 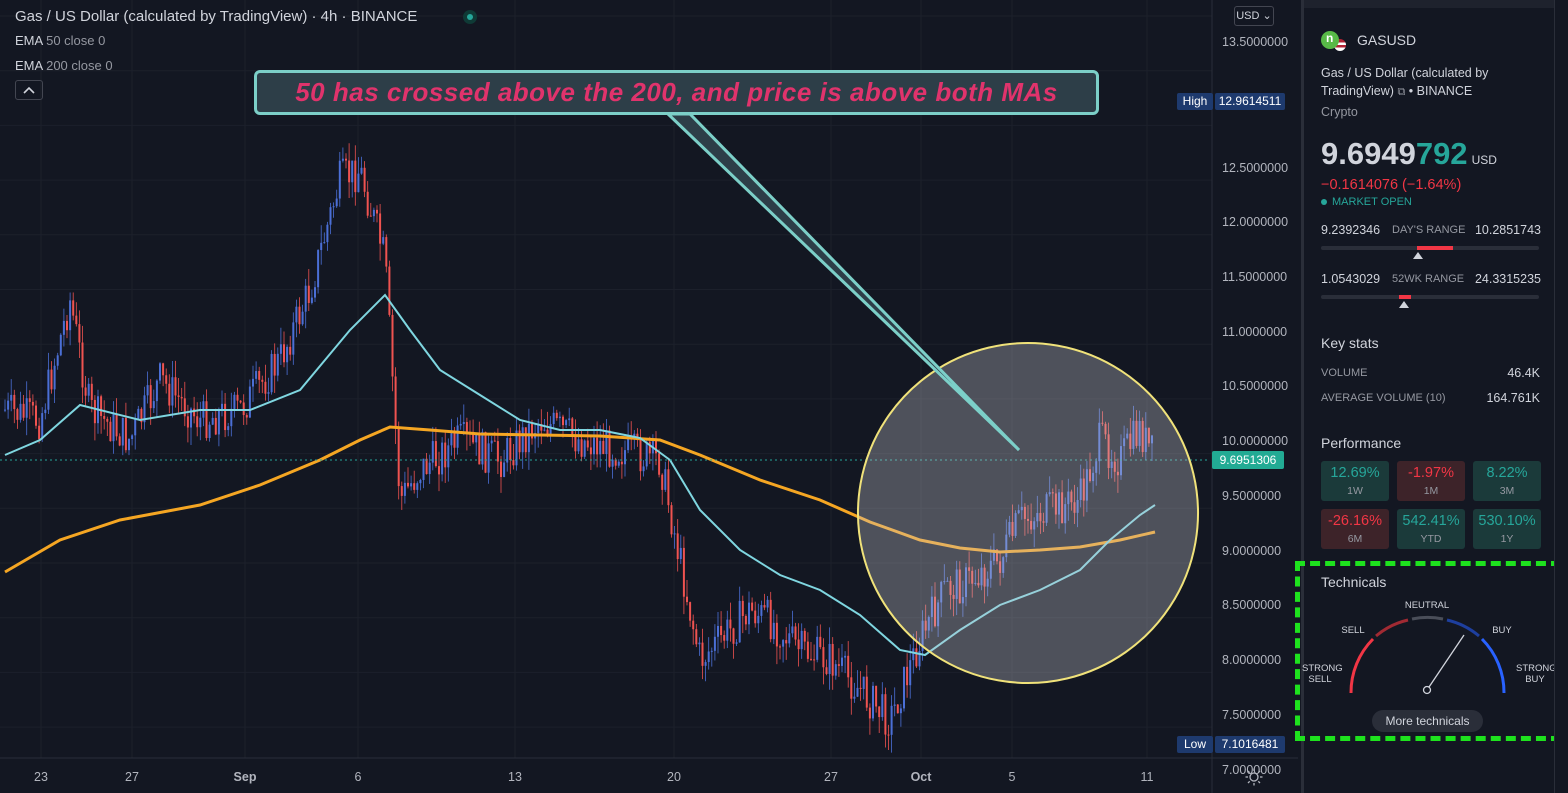 I want to click on wk-range-low: 1.0543029, so click(x=1351, y=279).